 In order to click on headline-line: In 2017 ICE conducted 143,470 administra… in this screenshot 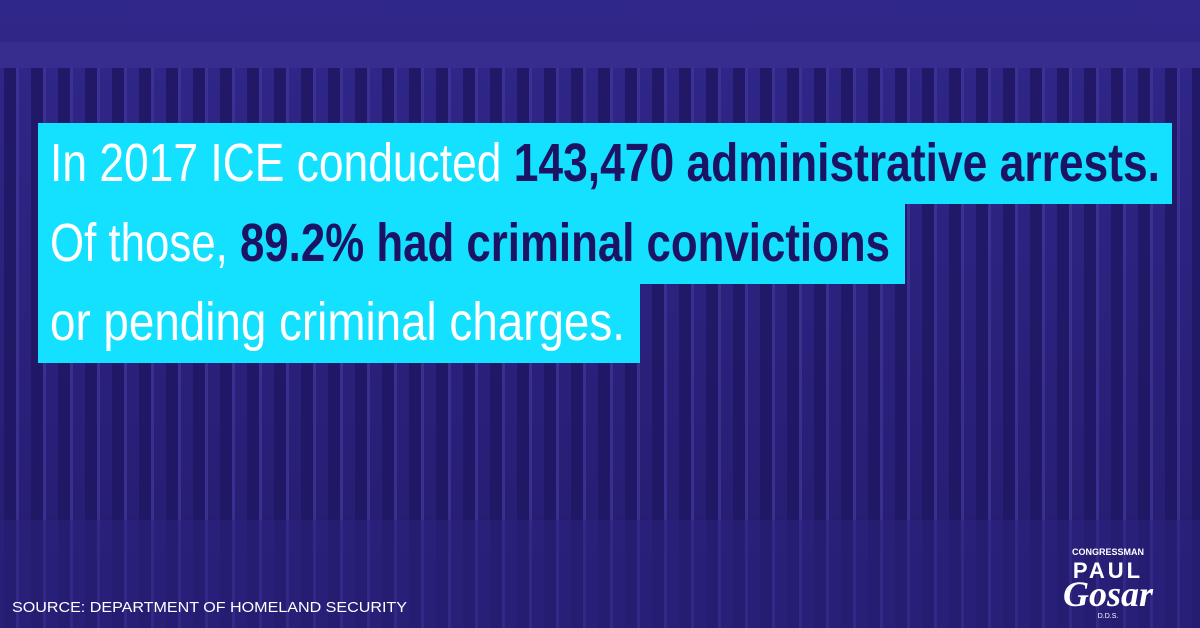, I will do `click(605, 163)`.